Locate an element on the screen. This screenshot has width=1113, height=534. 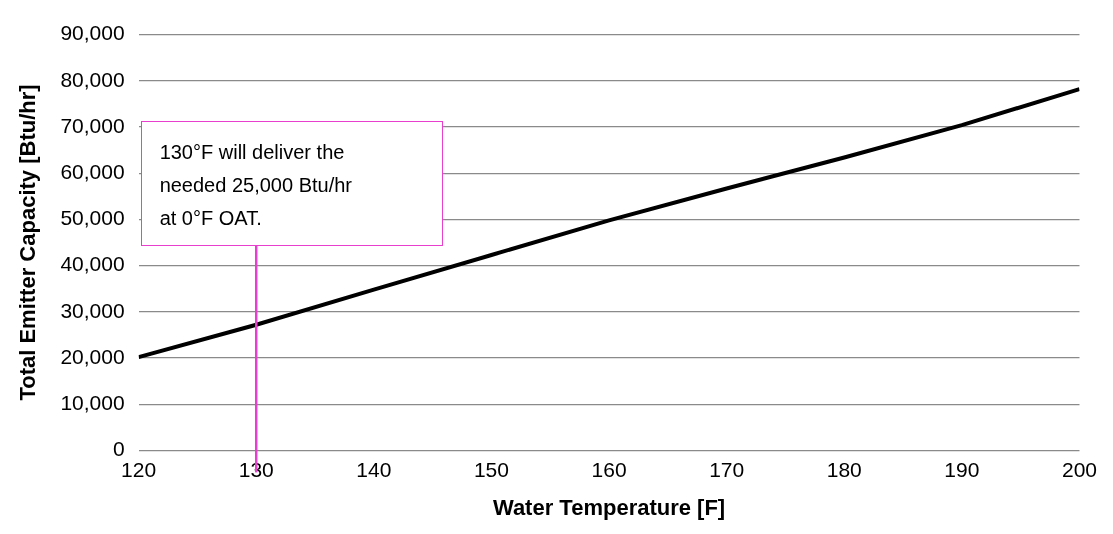
y-tick-label: 50,000 is located at coordinates (92, 218).